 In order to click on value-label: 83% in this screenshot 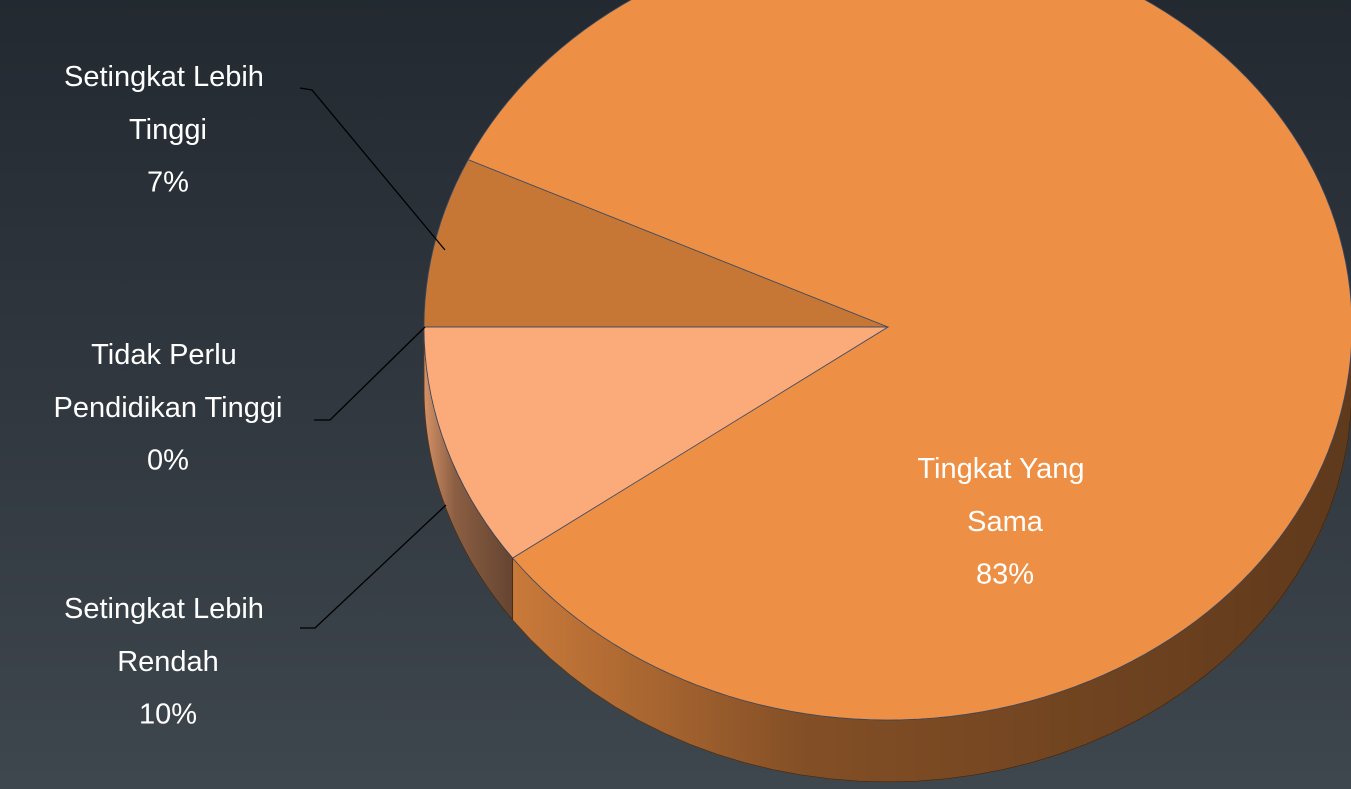, I will do `click(1005, 575)`.